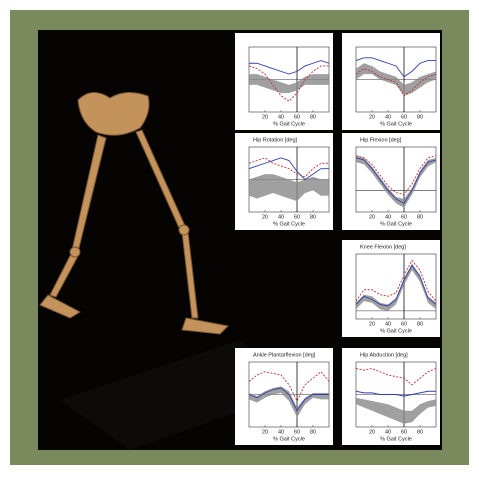 The image size is (479, 480). What do you see at coordinates (275, 140) in the screenshot?
I see `panel-title: Hip Rotation [deg]` at bounding box center [275, 140].